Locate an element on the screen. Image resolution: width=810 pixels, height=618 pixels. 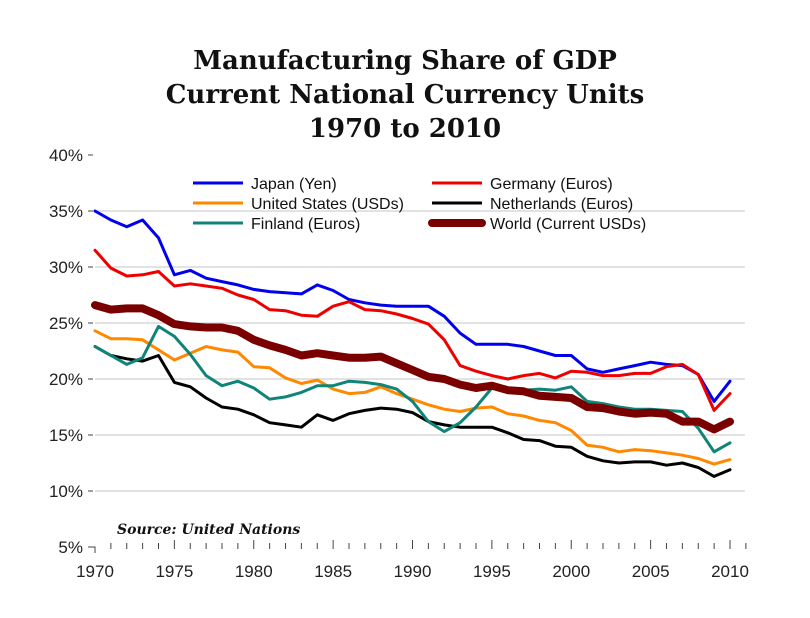
legend-label: Germany (Euros) is located at coordinates (551, 184).